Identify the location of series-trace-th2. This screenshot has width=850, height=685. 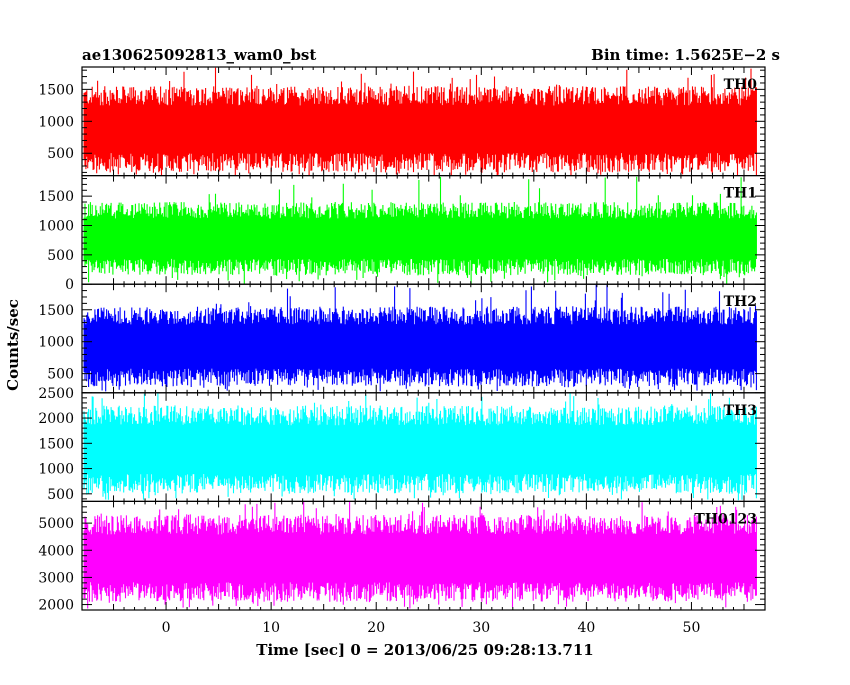
(420, 338).